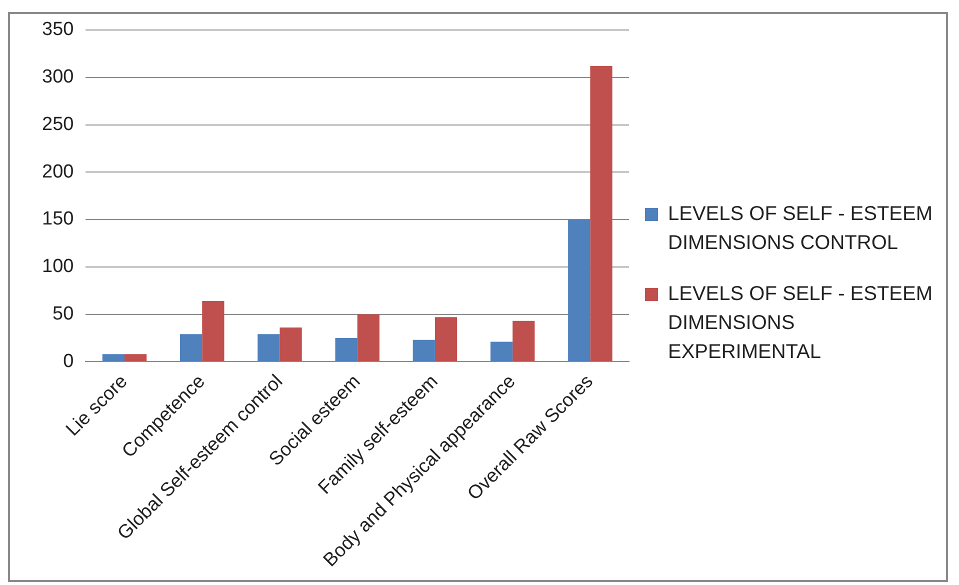 Image resolution: width=959 pixels, height=585 pixels. What do you see at coordinates (63, 314) in the screenshot?
I see `y-tick-label: 50` at bounding box center [63, 314].